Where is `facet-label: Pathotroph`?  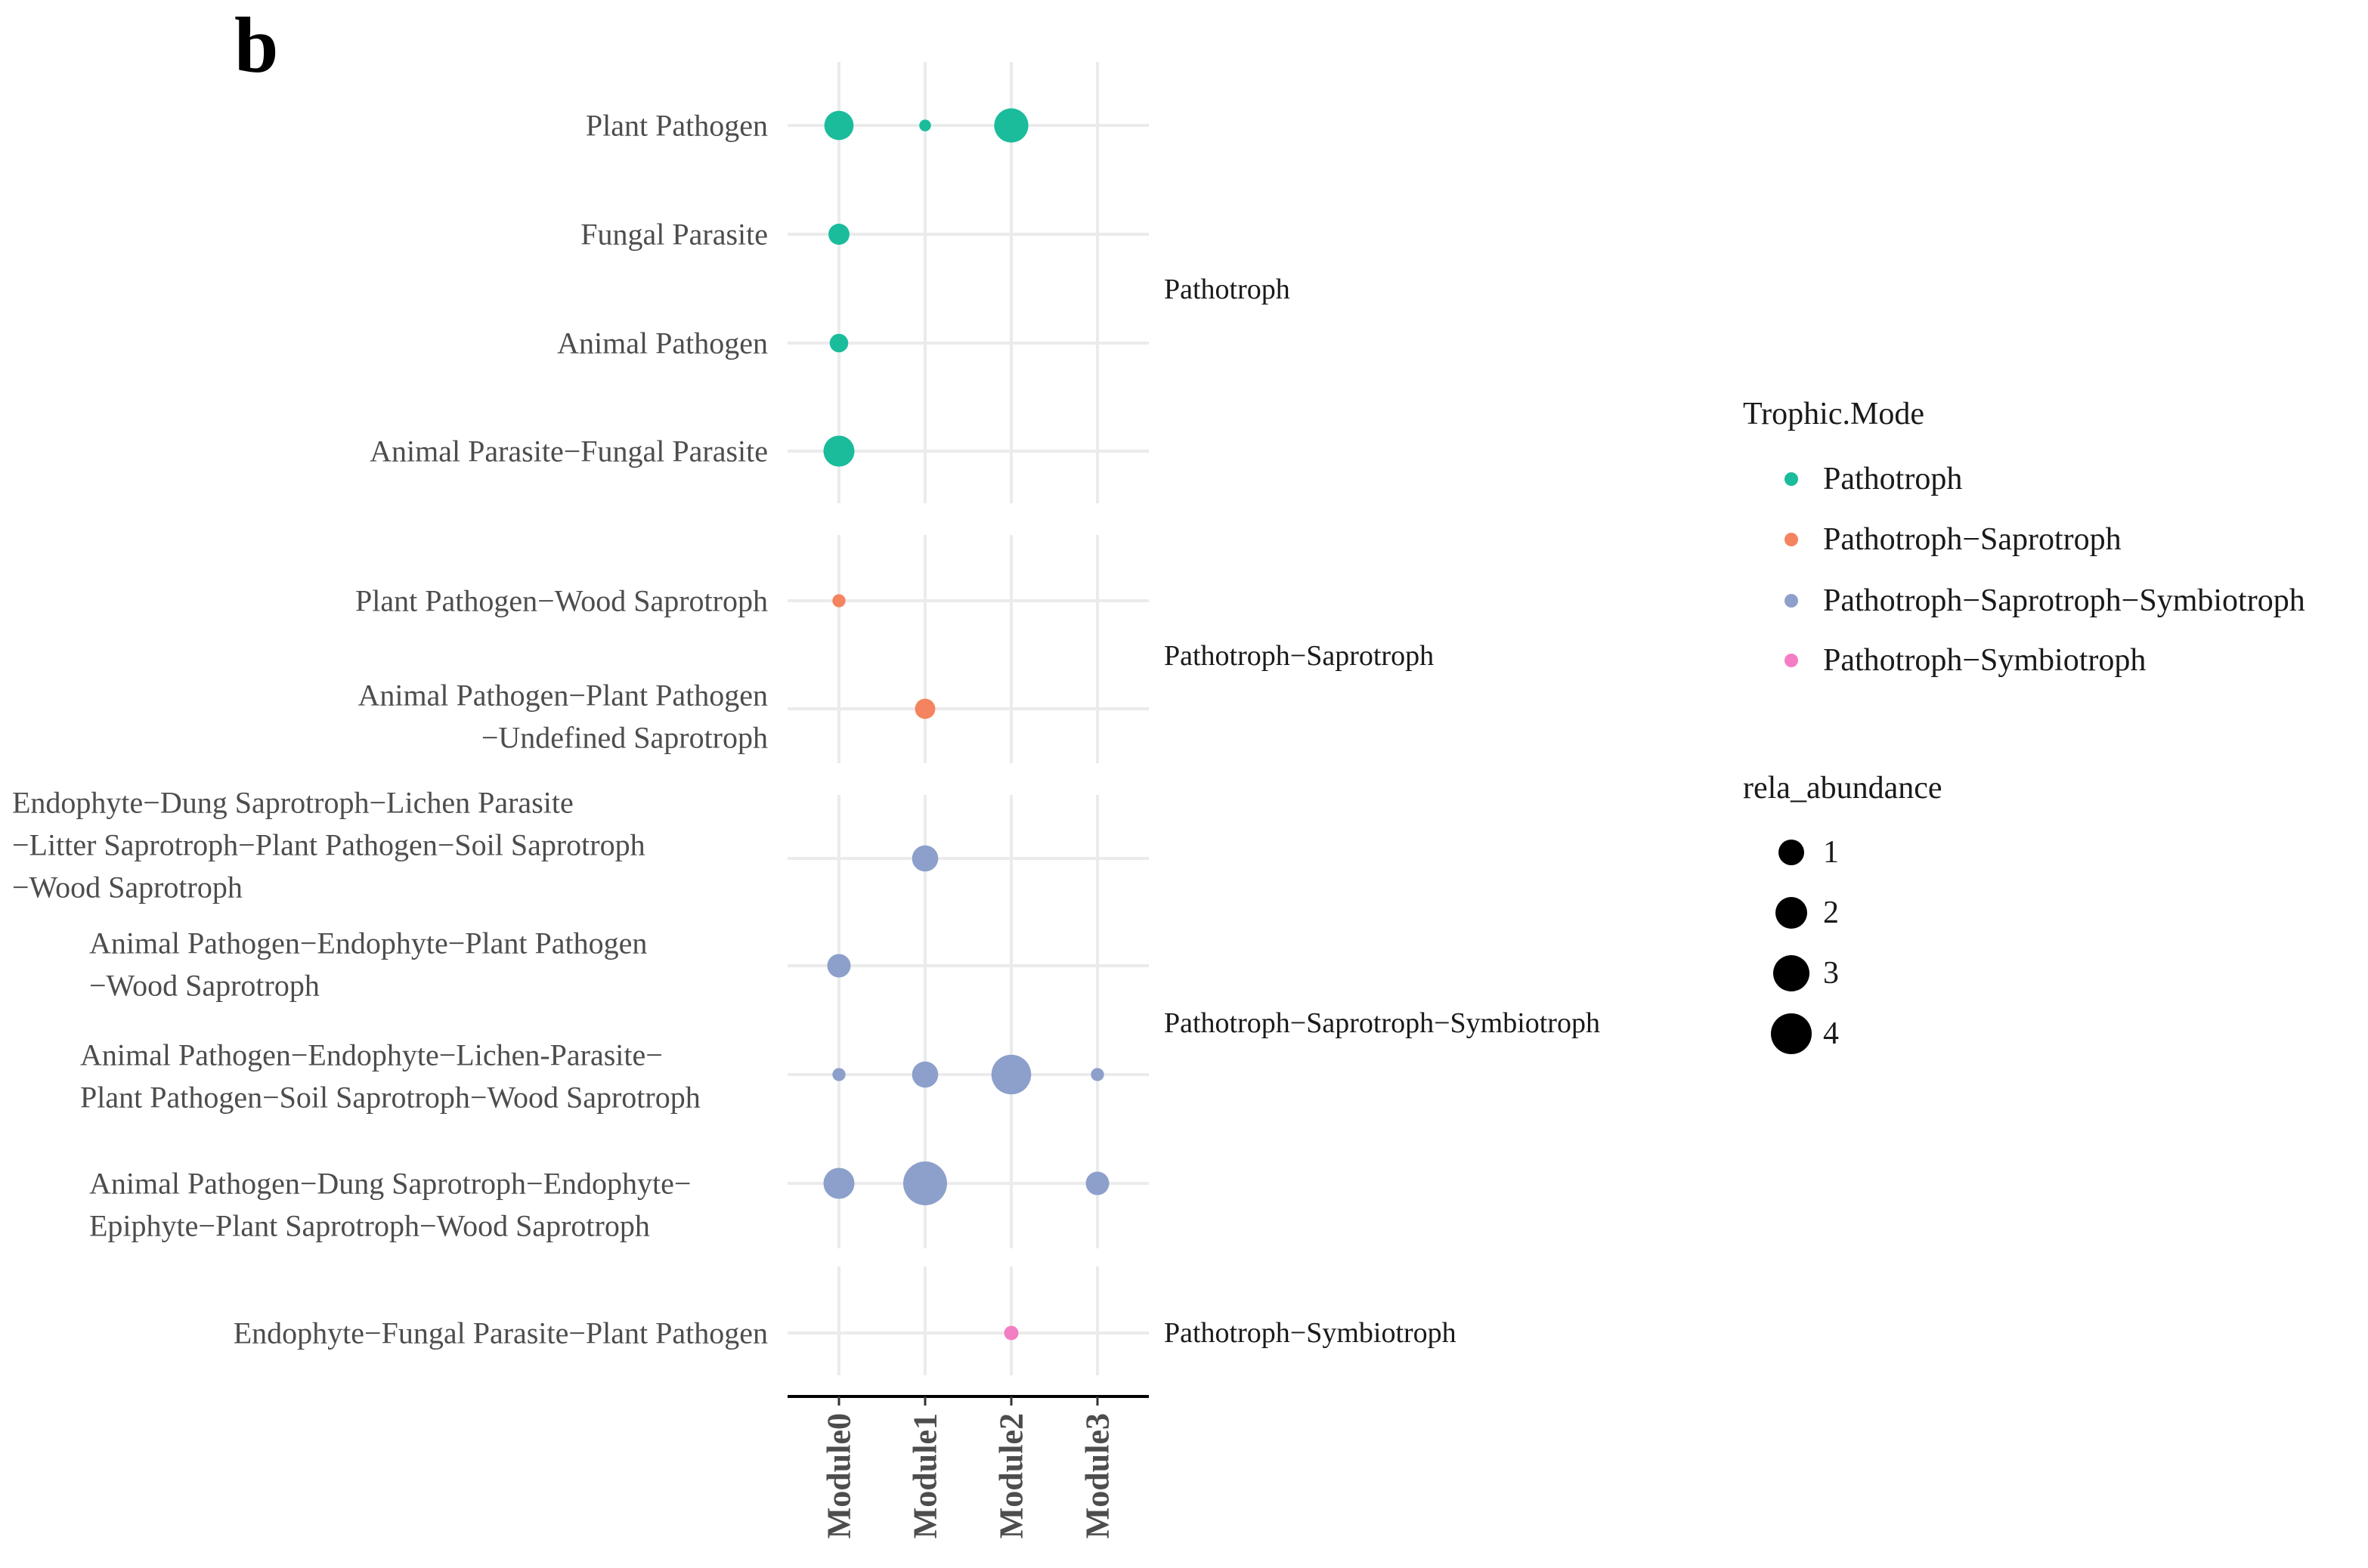
facet-label: Pathotroph is located at coordinates (1227, 289).